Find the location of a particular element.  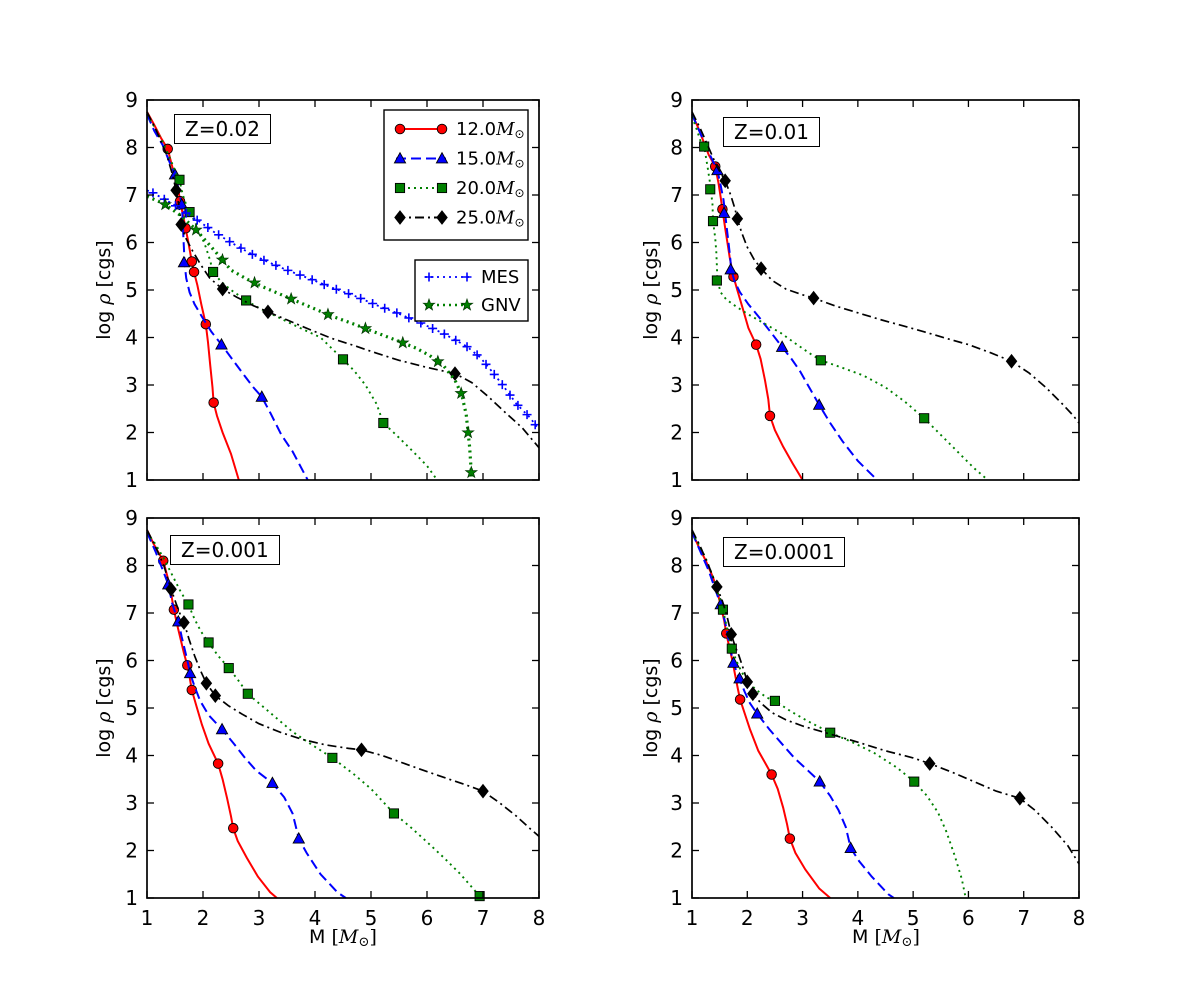

legend-entry-MES: MES is located at coordinates (471, 277).